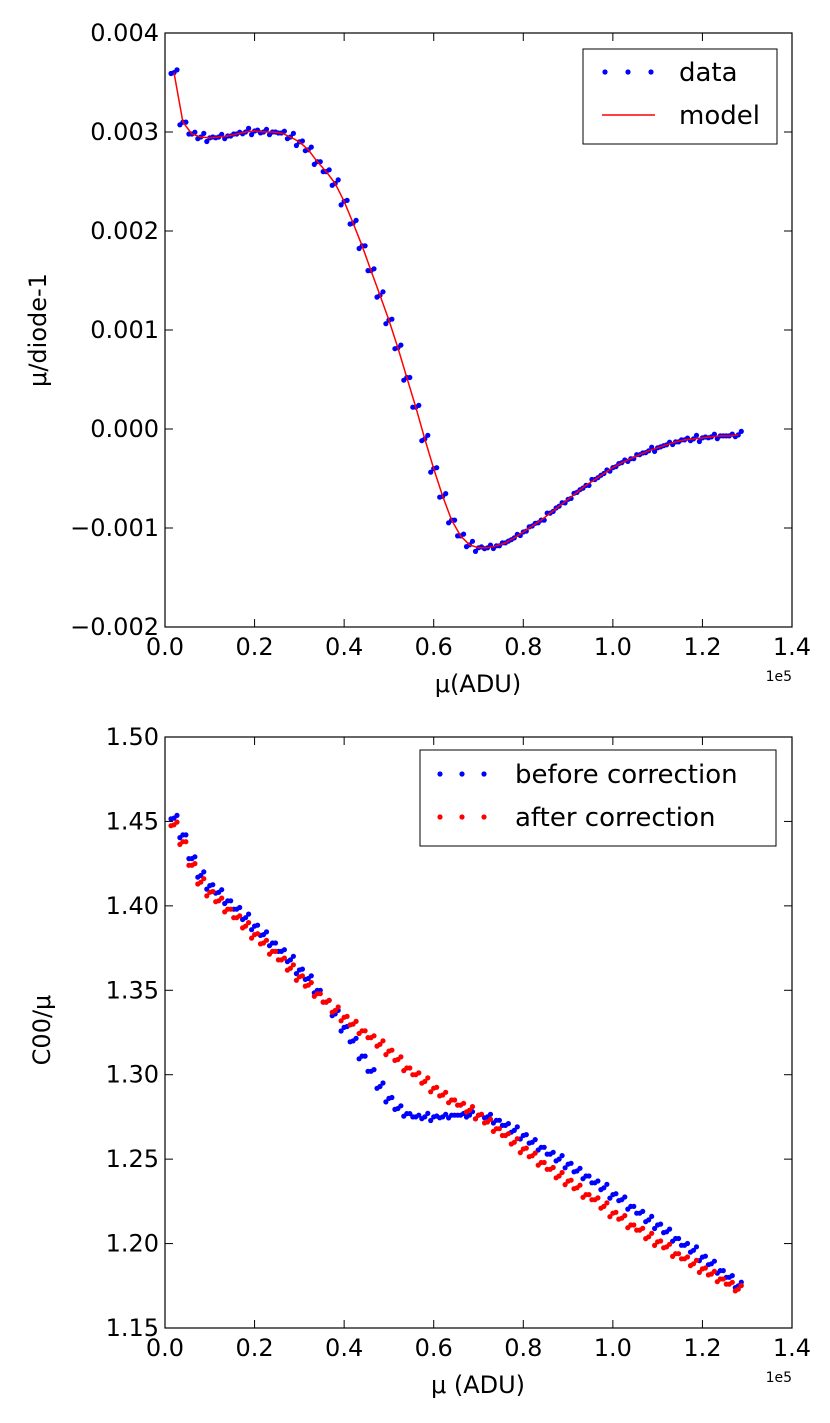 This screenshot has width=830, height=1423. I want to click on top-legend: data model, so click(680, 96).